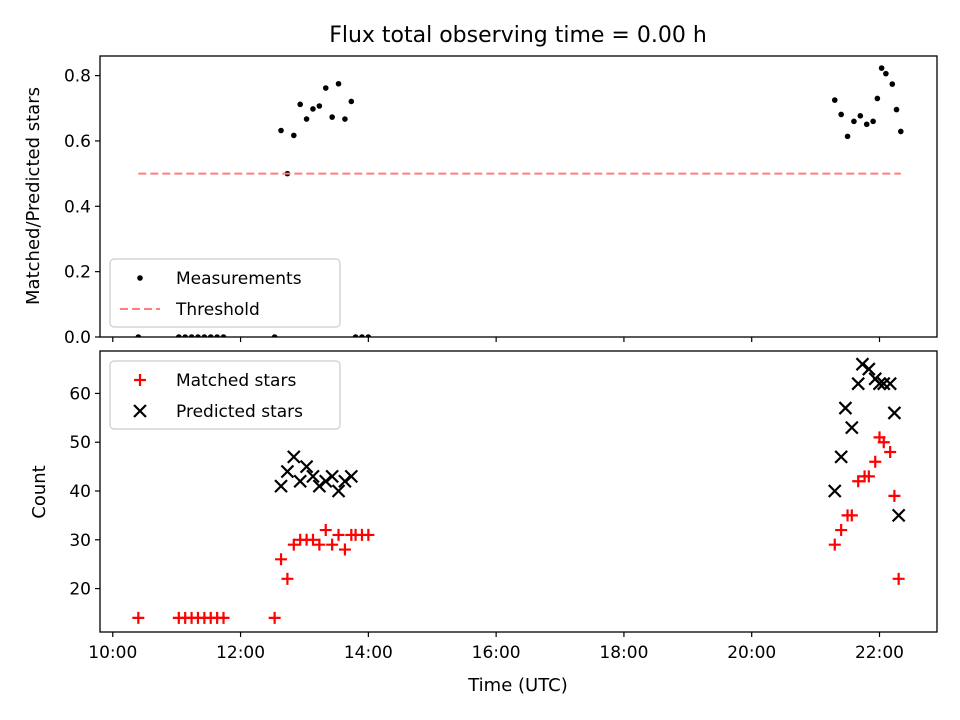 The height and width of the screenshot is (720, 960). Describe the element at coordinates (140, 380) in the screenshot. I see `matched-stars-legend-marker` at that location.